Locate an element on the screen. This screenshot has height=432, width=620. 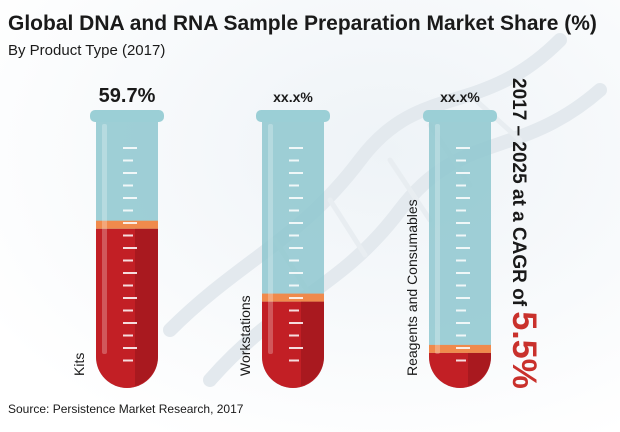
category-label: Kits is located at coordinates (79, 364).